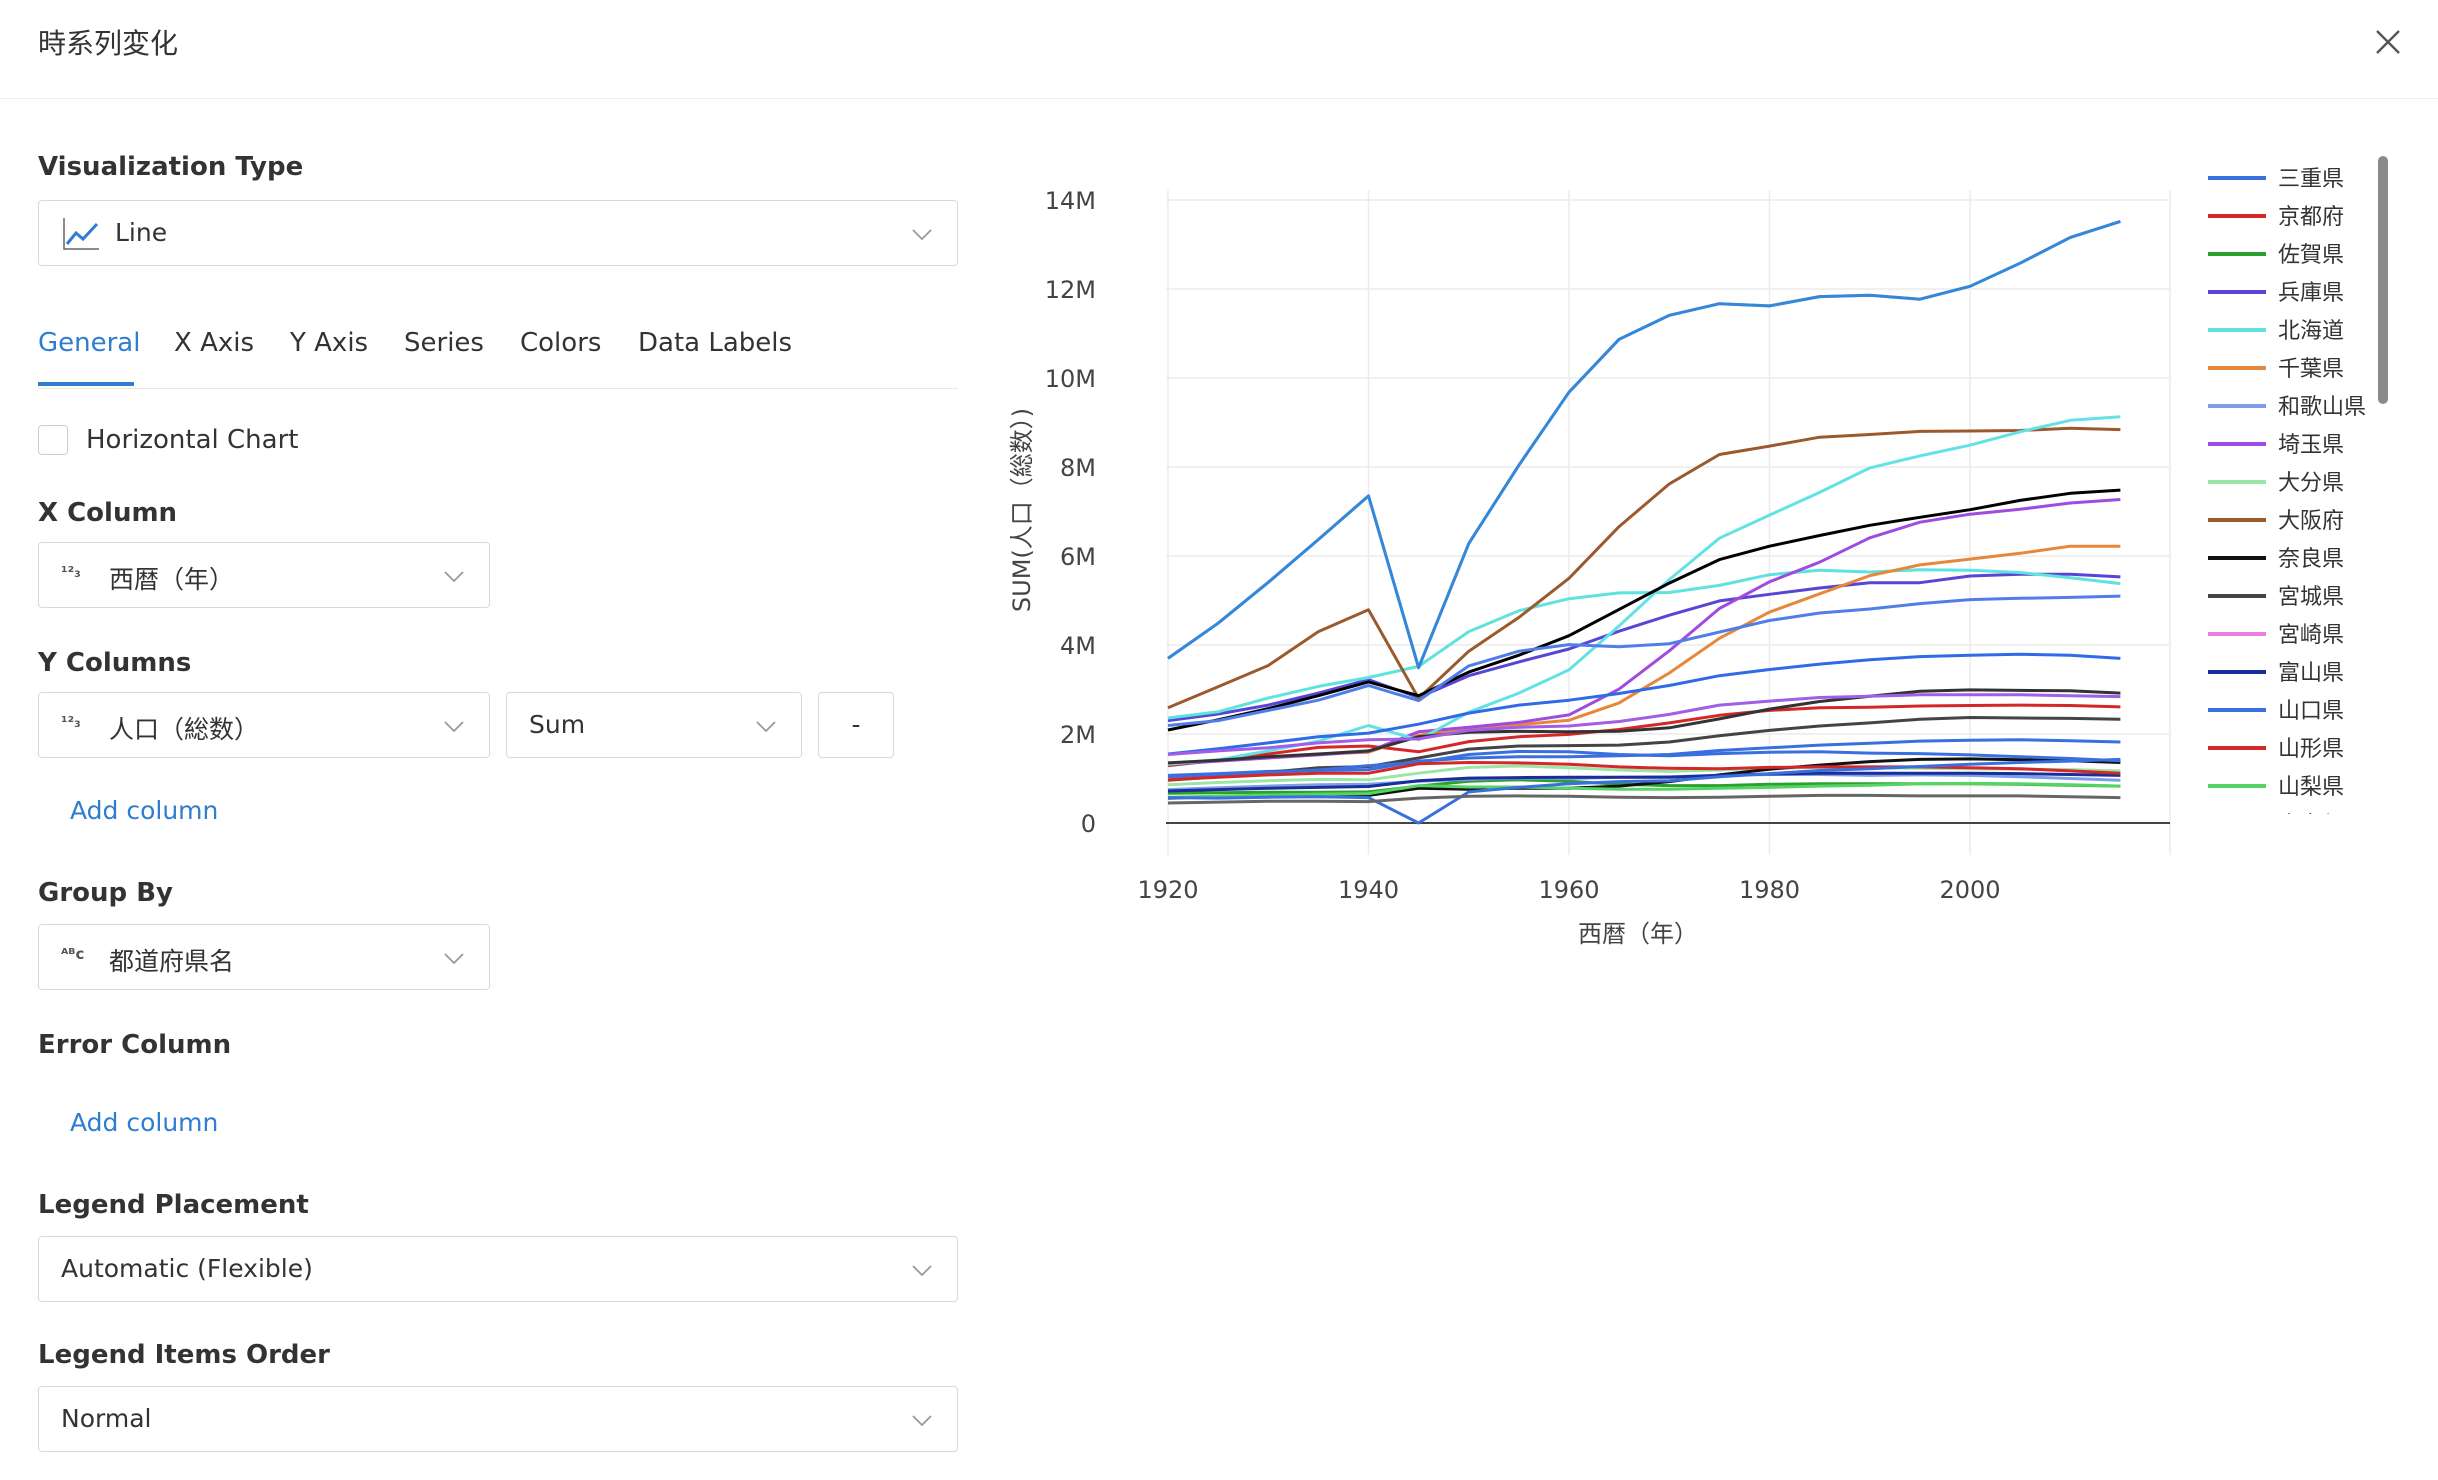 This screenshot has width=2438, height=1480. Describe the element at coordinates (106, 1418) in the screenshot. I see `legend-items-order-value: Normal` at that location.